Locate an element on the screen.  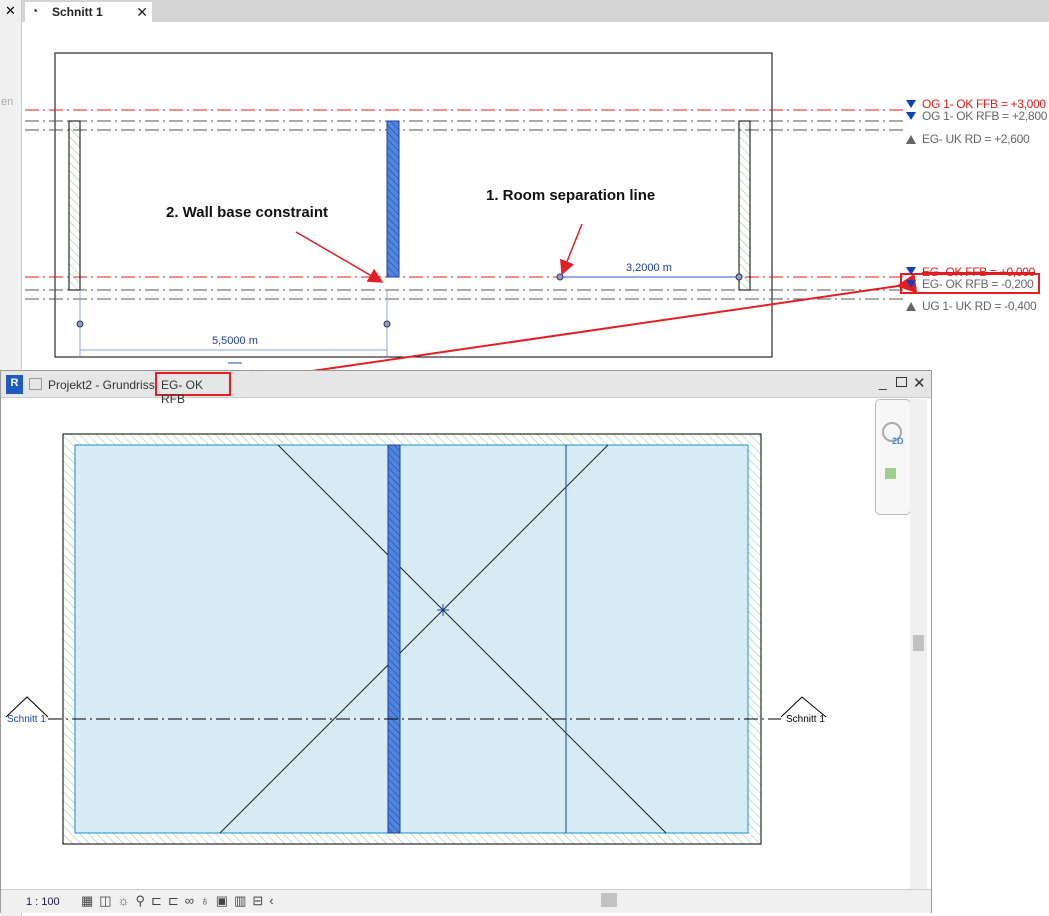
tab-title: Schnitt 1 is located at coordinates (77, 12).